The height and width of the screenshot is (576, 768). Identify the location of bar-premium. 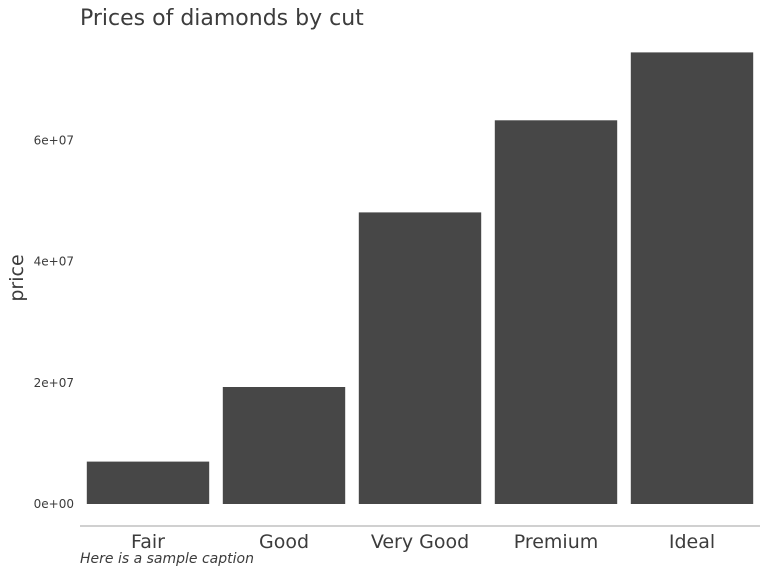
(556, 312).